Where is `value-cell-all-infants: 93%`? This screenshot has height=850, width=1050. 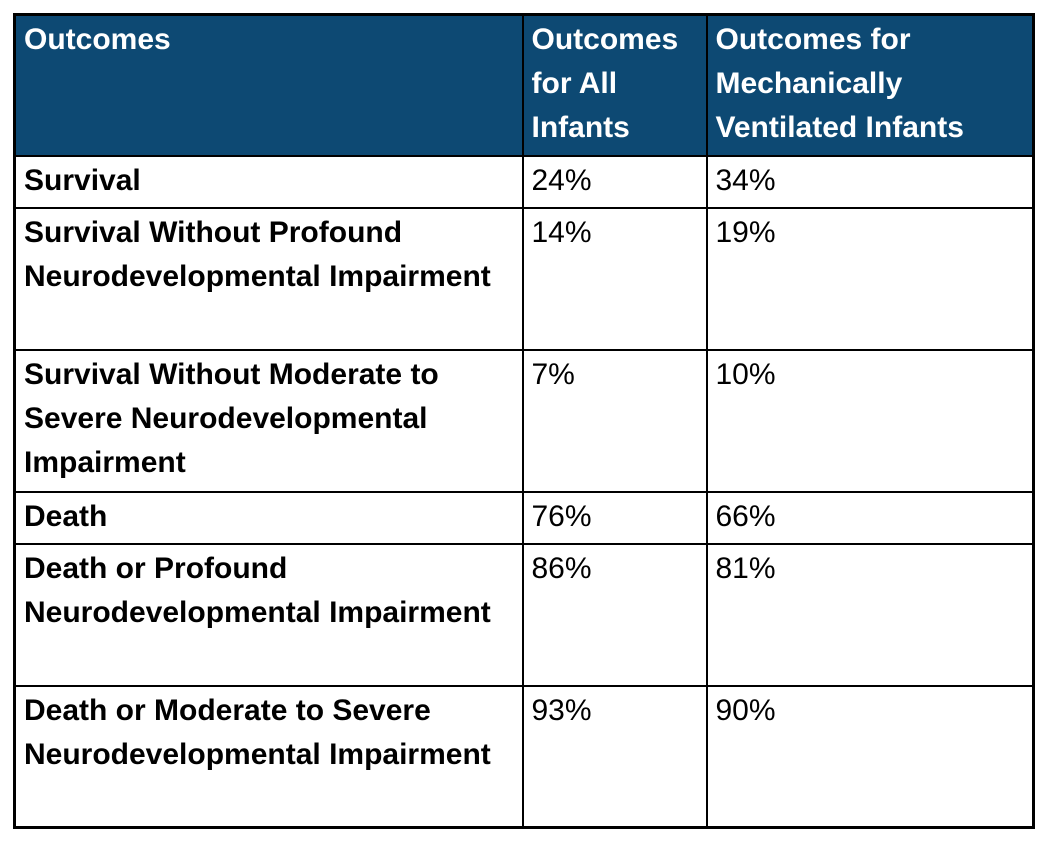
value-cell-all-infants: 93% is located at coordinates (614, 756).